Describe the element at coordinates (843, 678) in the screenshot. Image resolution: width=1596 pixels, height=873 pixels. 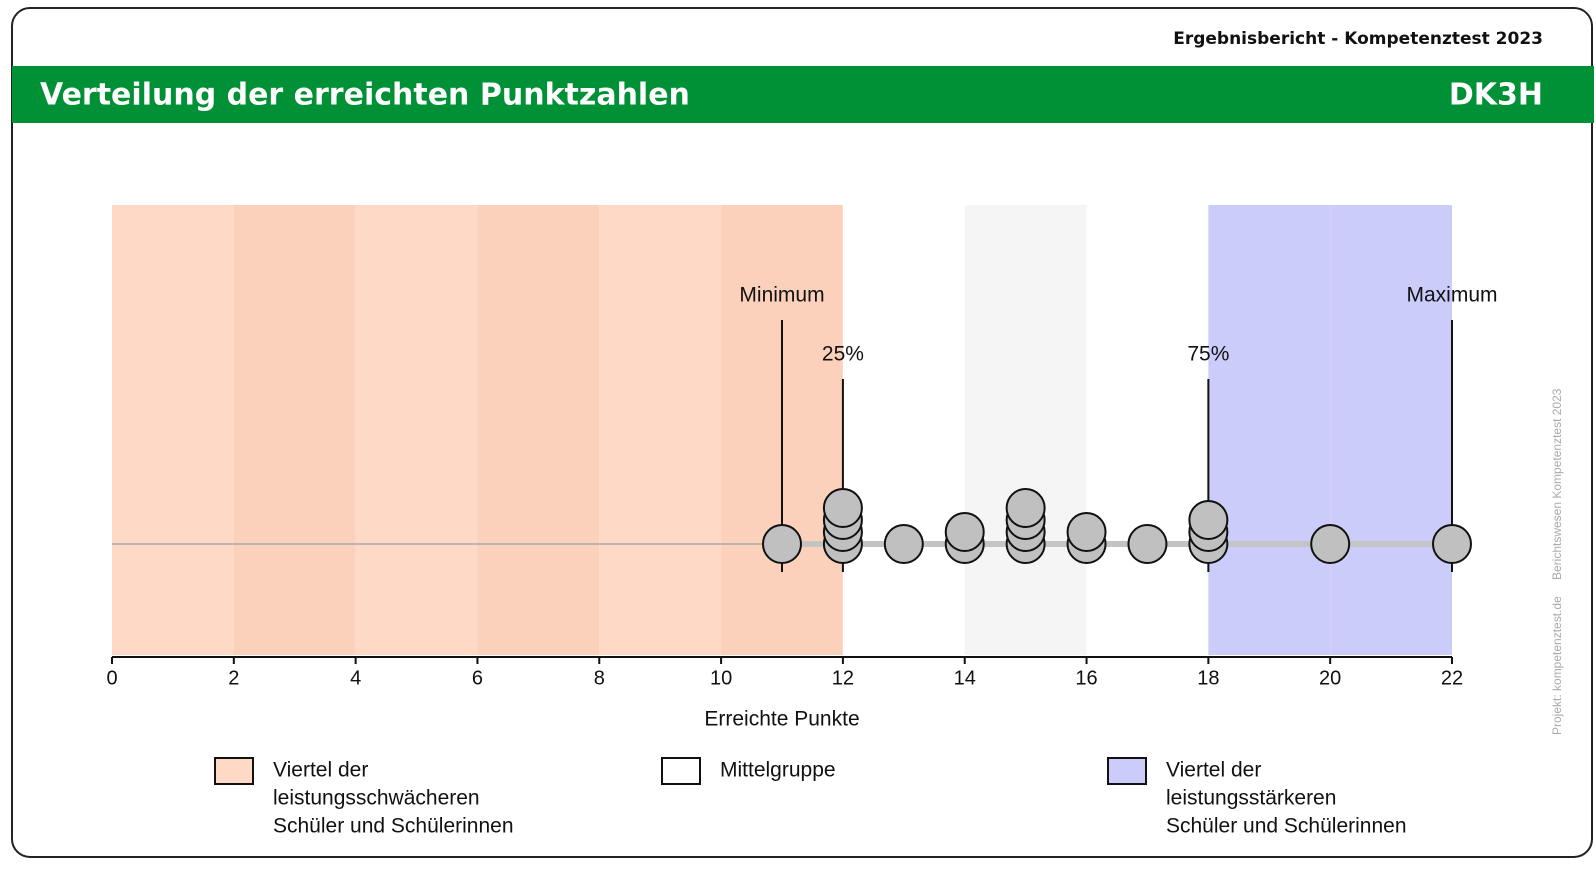
I see `x-tick-label: 12` at that location.